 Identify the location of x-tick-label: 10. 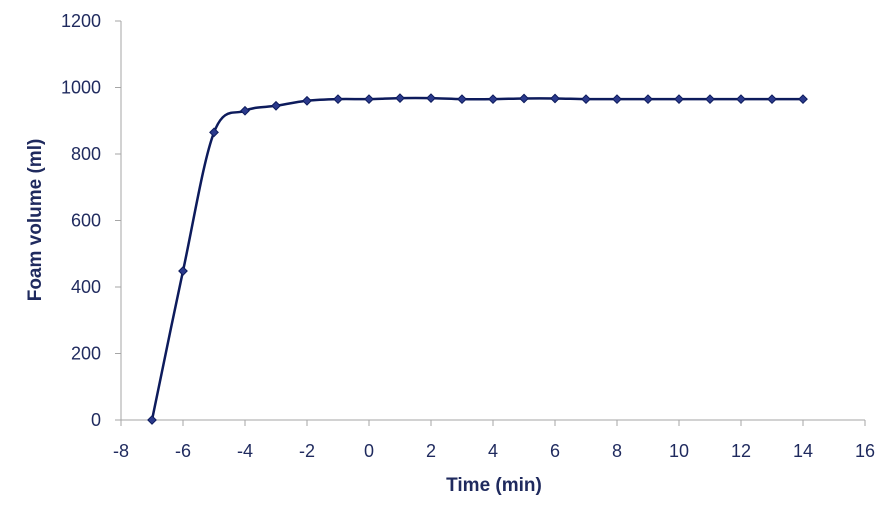
(679, 451).